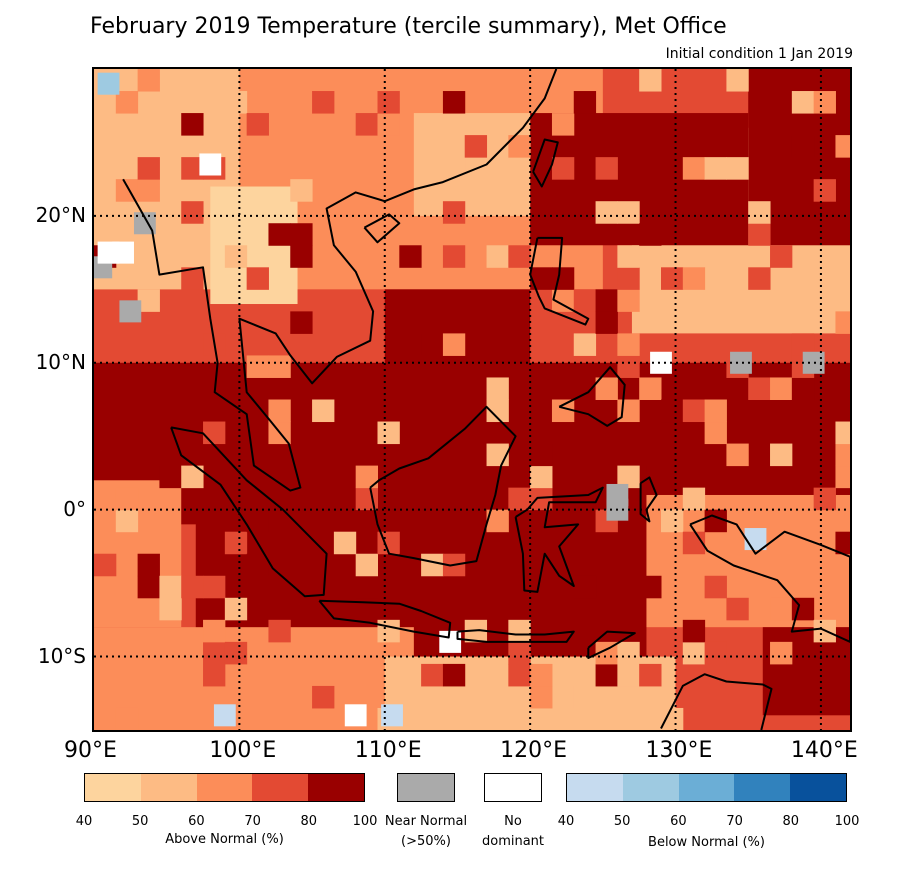 The image size is (911, 874). Describe the element at coordinates (472, 164) in the screenshot. I see `region-taiwan-strait` at that location.